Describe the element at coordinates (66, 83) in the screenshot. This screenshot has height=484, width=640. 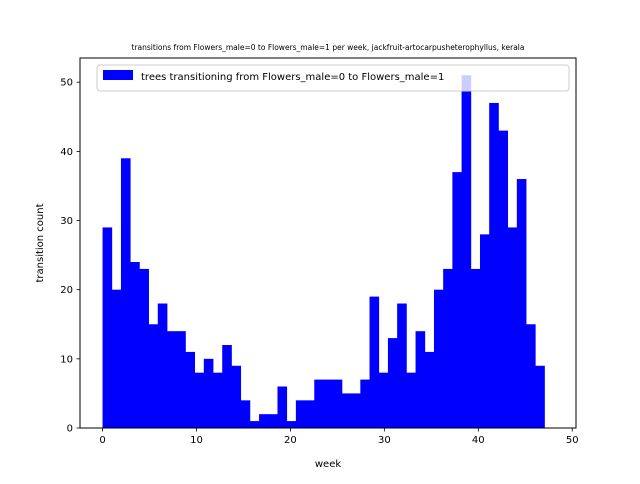
I see `y-tick-label: 50` at that location.